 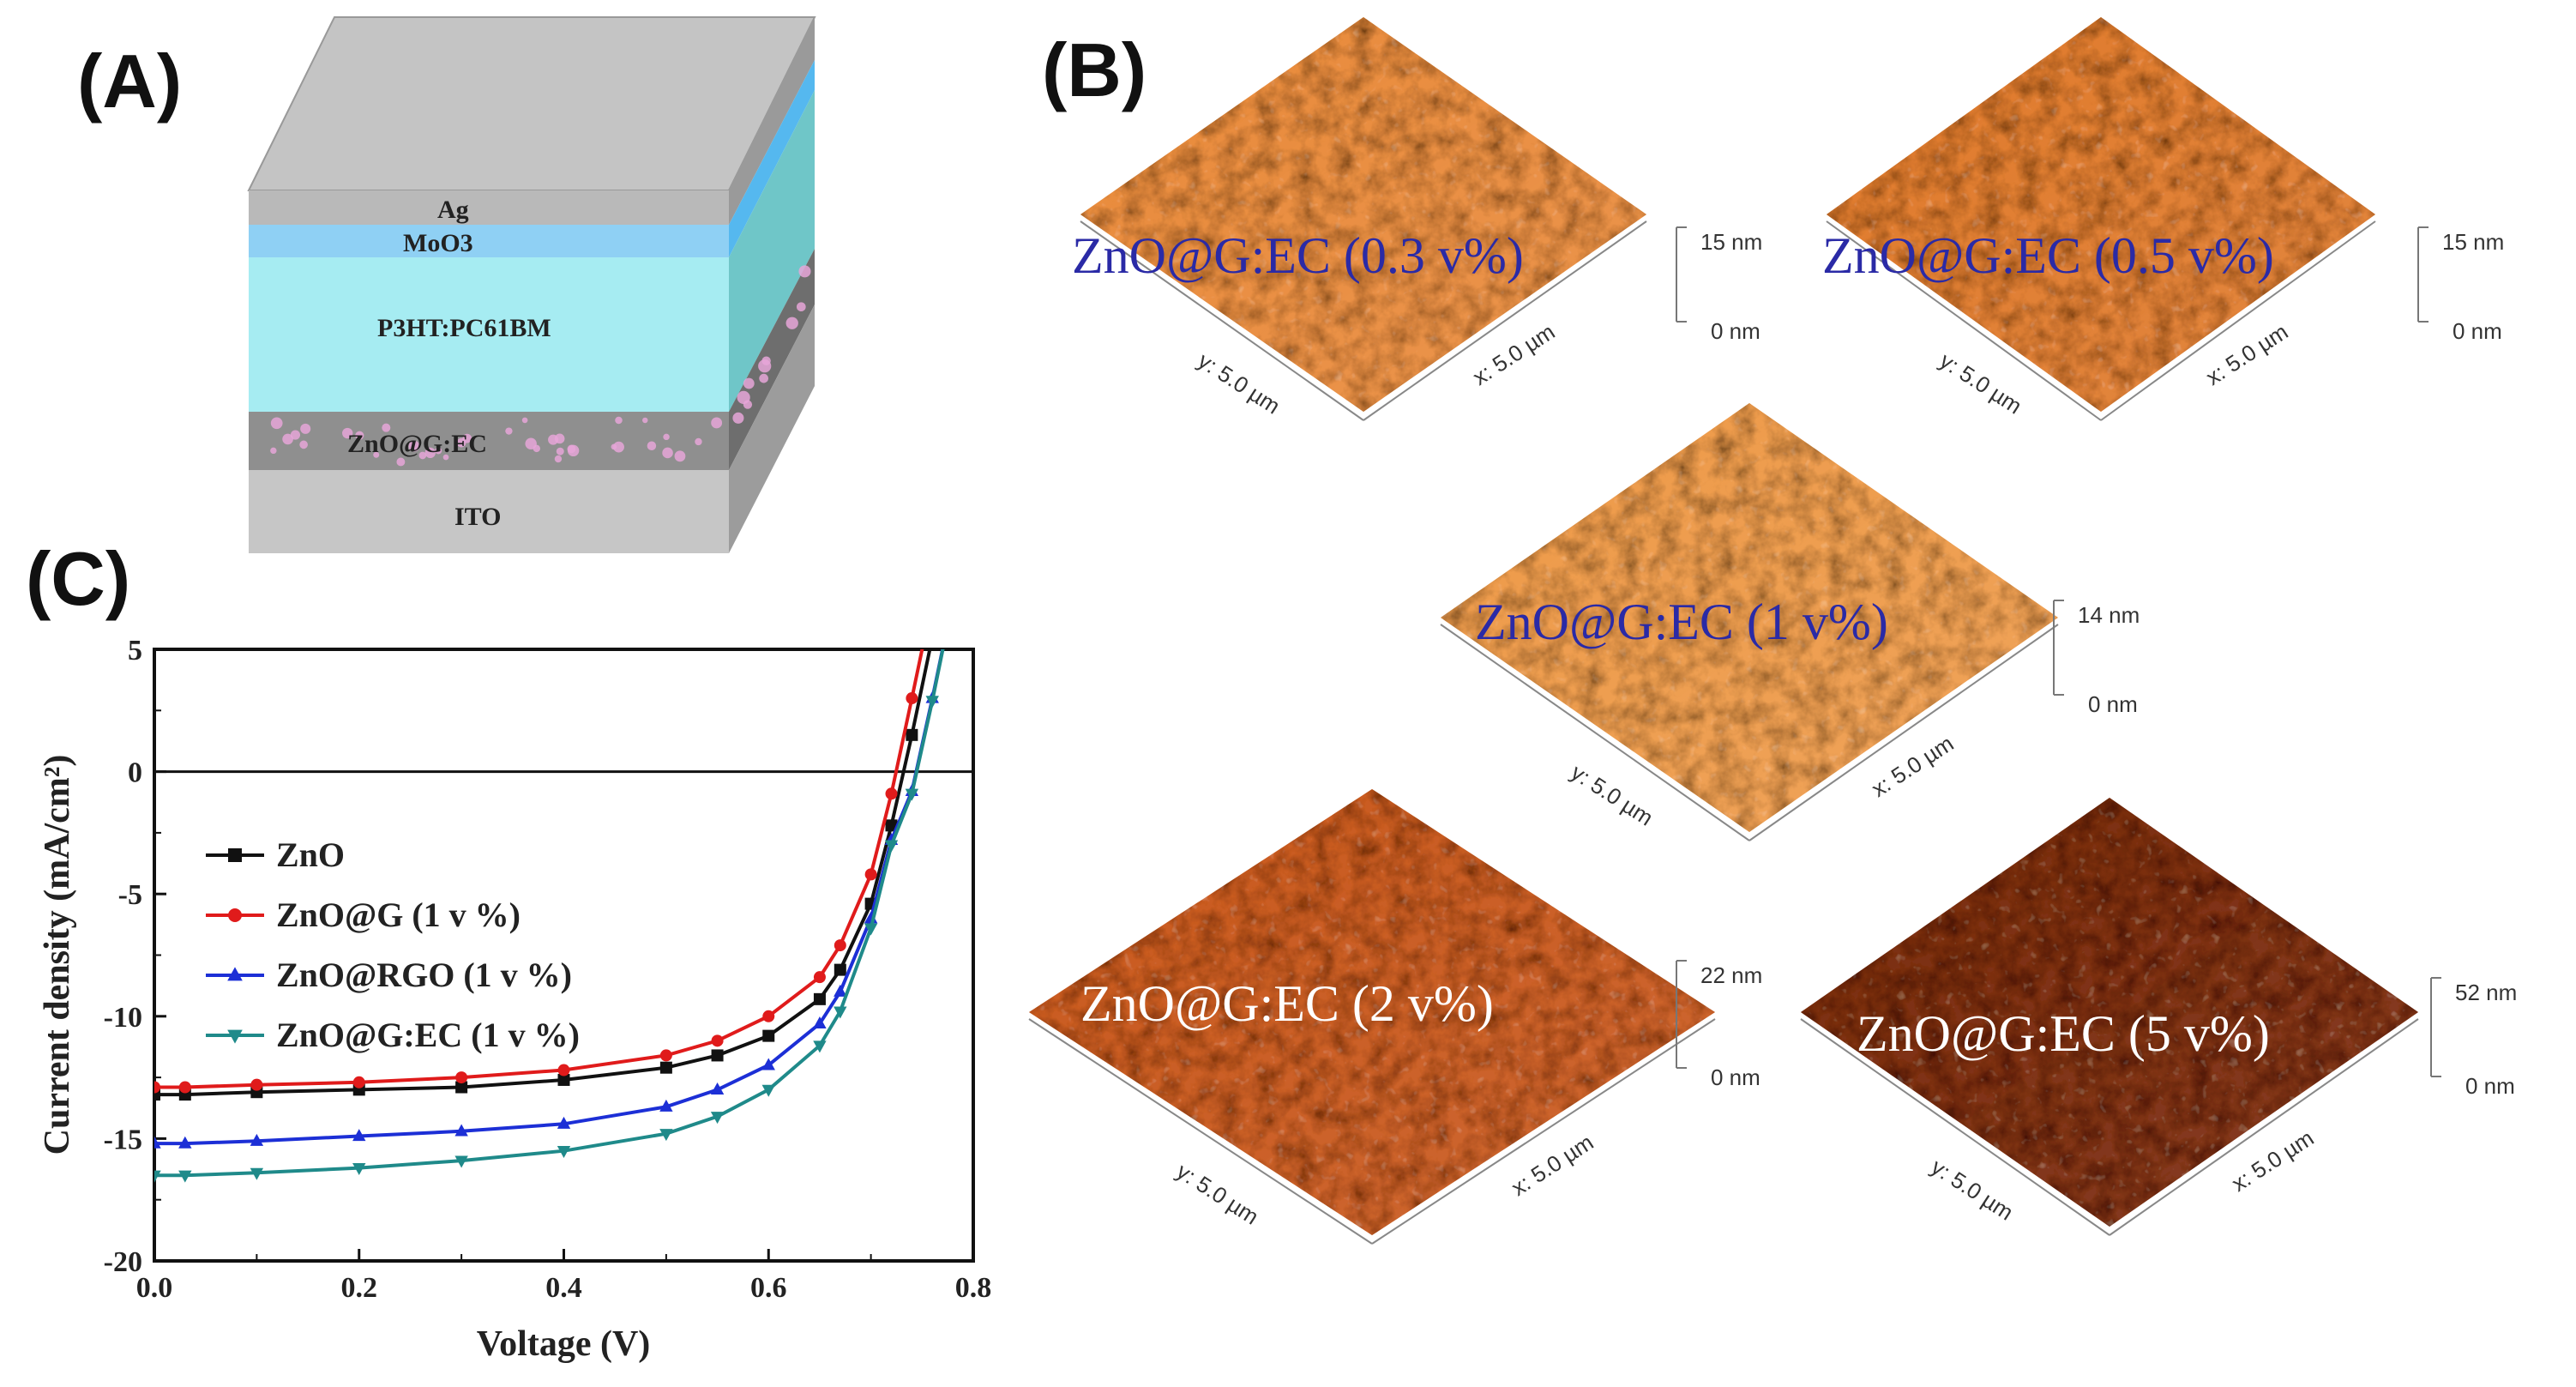 What do you see at coordinates (2486, 993) in the screenshot?
I see `afm-zmax-label: 52 nm` at bounding box center [2486, 993].